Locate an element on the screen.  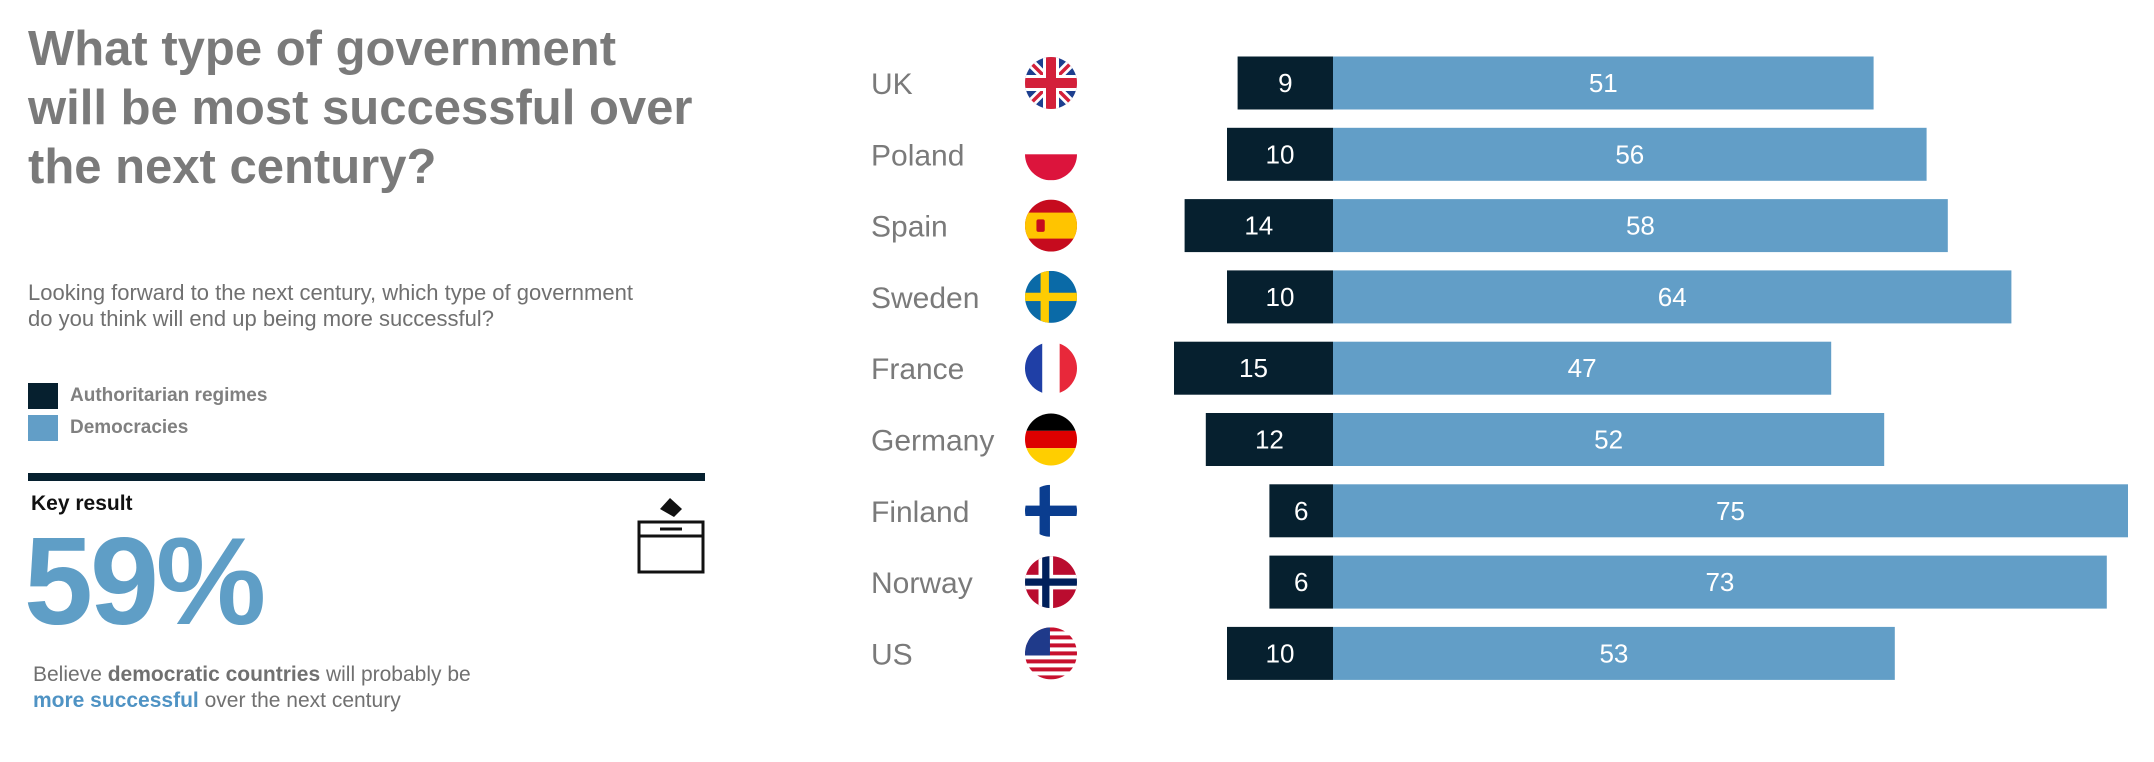
data-label-authoritarian: 14 is located at coordinates (1258, 226).